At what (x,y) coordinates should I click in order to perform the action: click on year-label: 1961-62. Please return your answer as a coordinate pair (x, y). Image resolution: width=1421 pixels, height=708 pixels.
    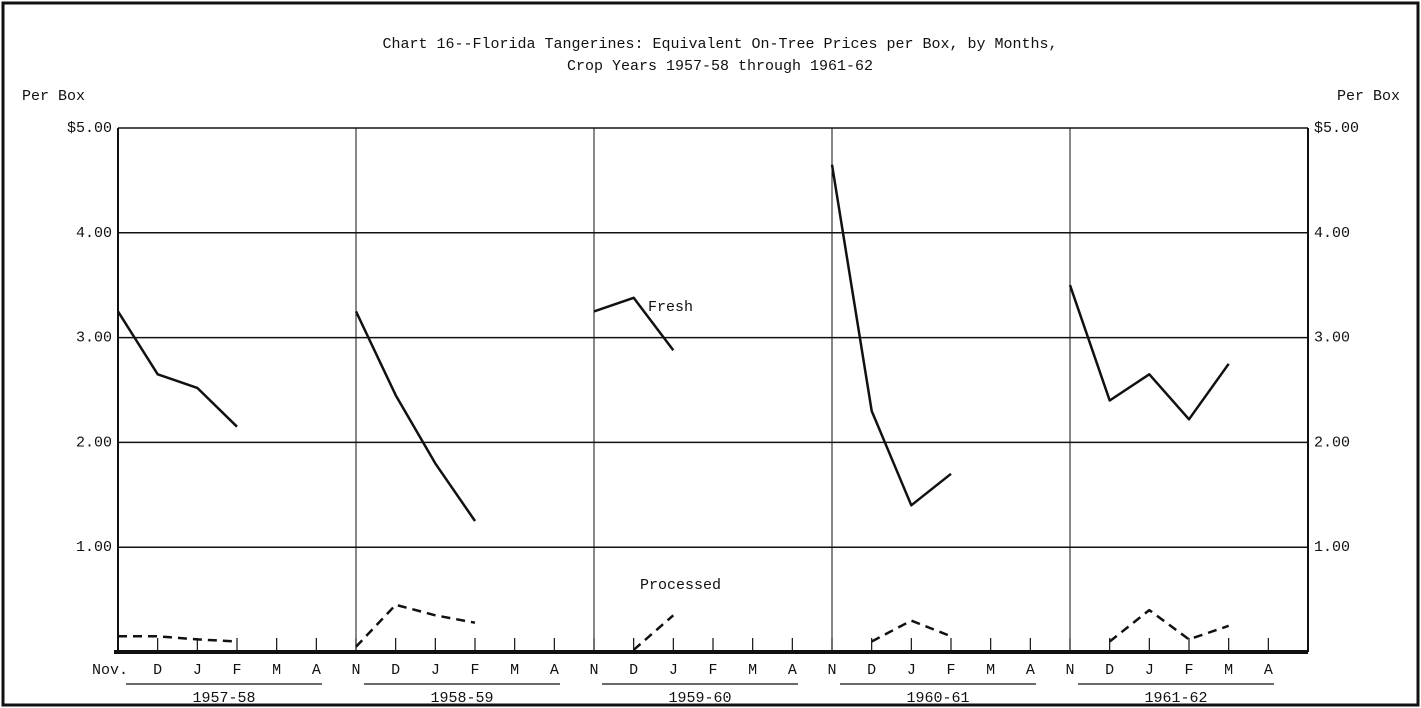
    Looking at the image, I should click on (1175, 698).